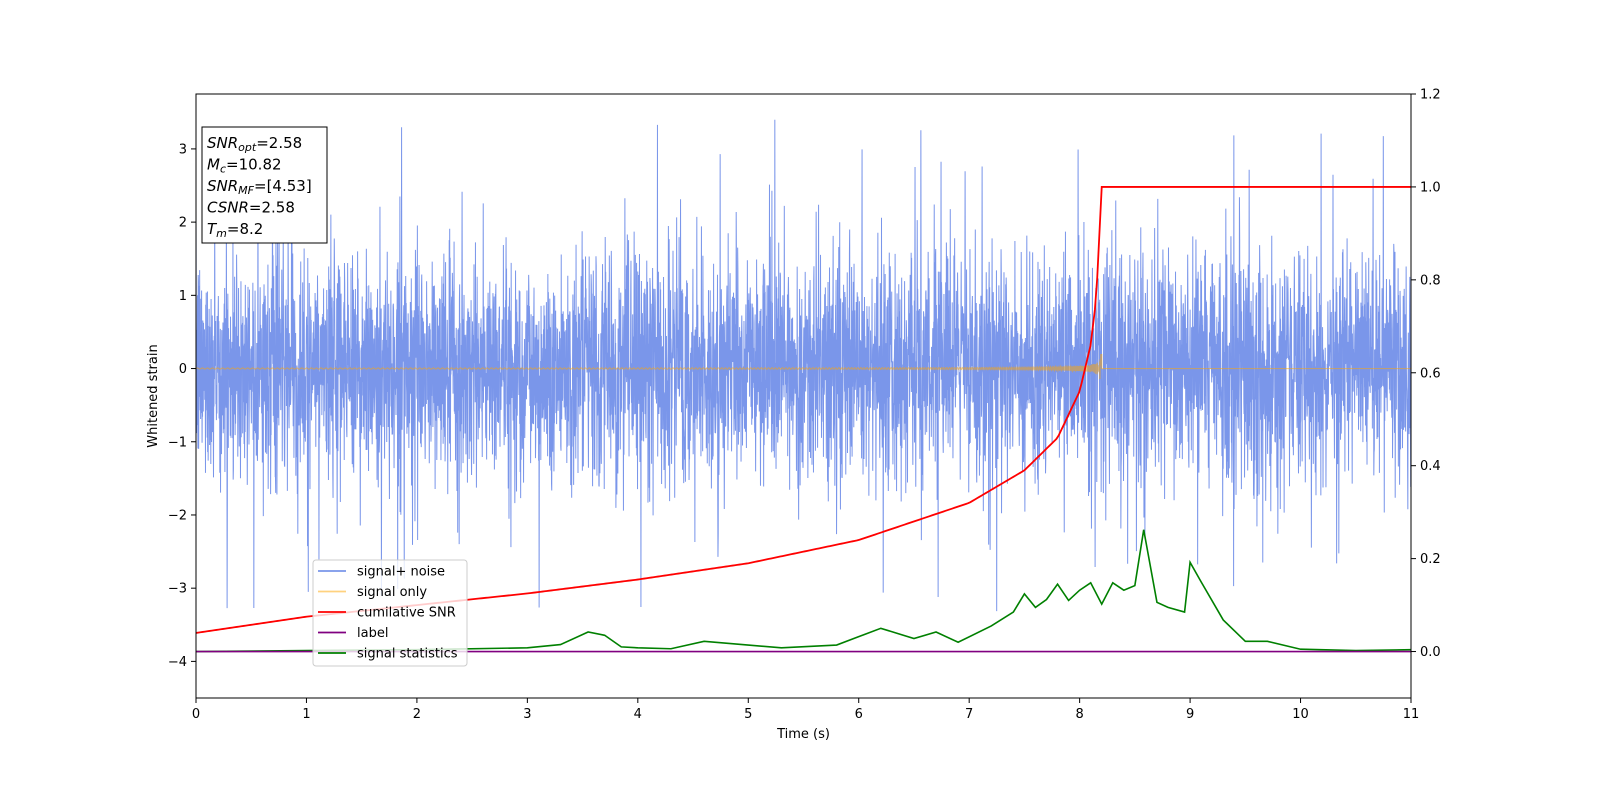  I want to click on signal-line, so click(803, 366).